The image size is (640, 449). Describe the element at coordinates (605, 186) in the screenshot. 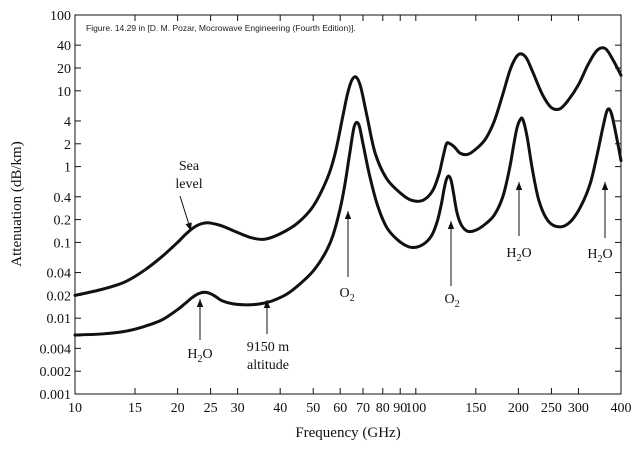

I see `h2o-arrow-325ghz-head` at that location.